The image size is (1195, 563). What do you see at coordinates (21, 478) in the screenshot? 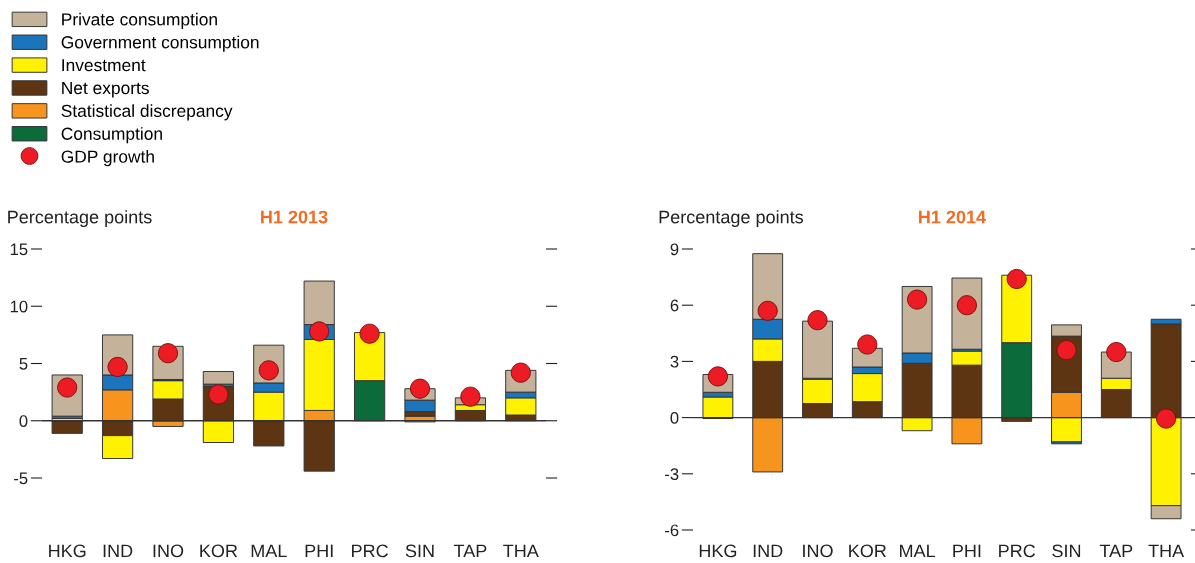
I see `y-tick-label: -5` at bounding box center [21, 478].